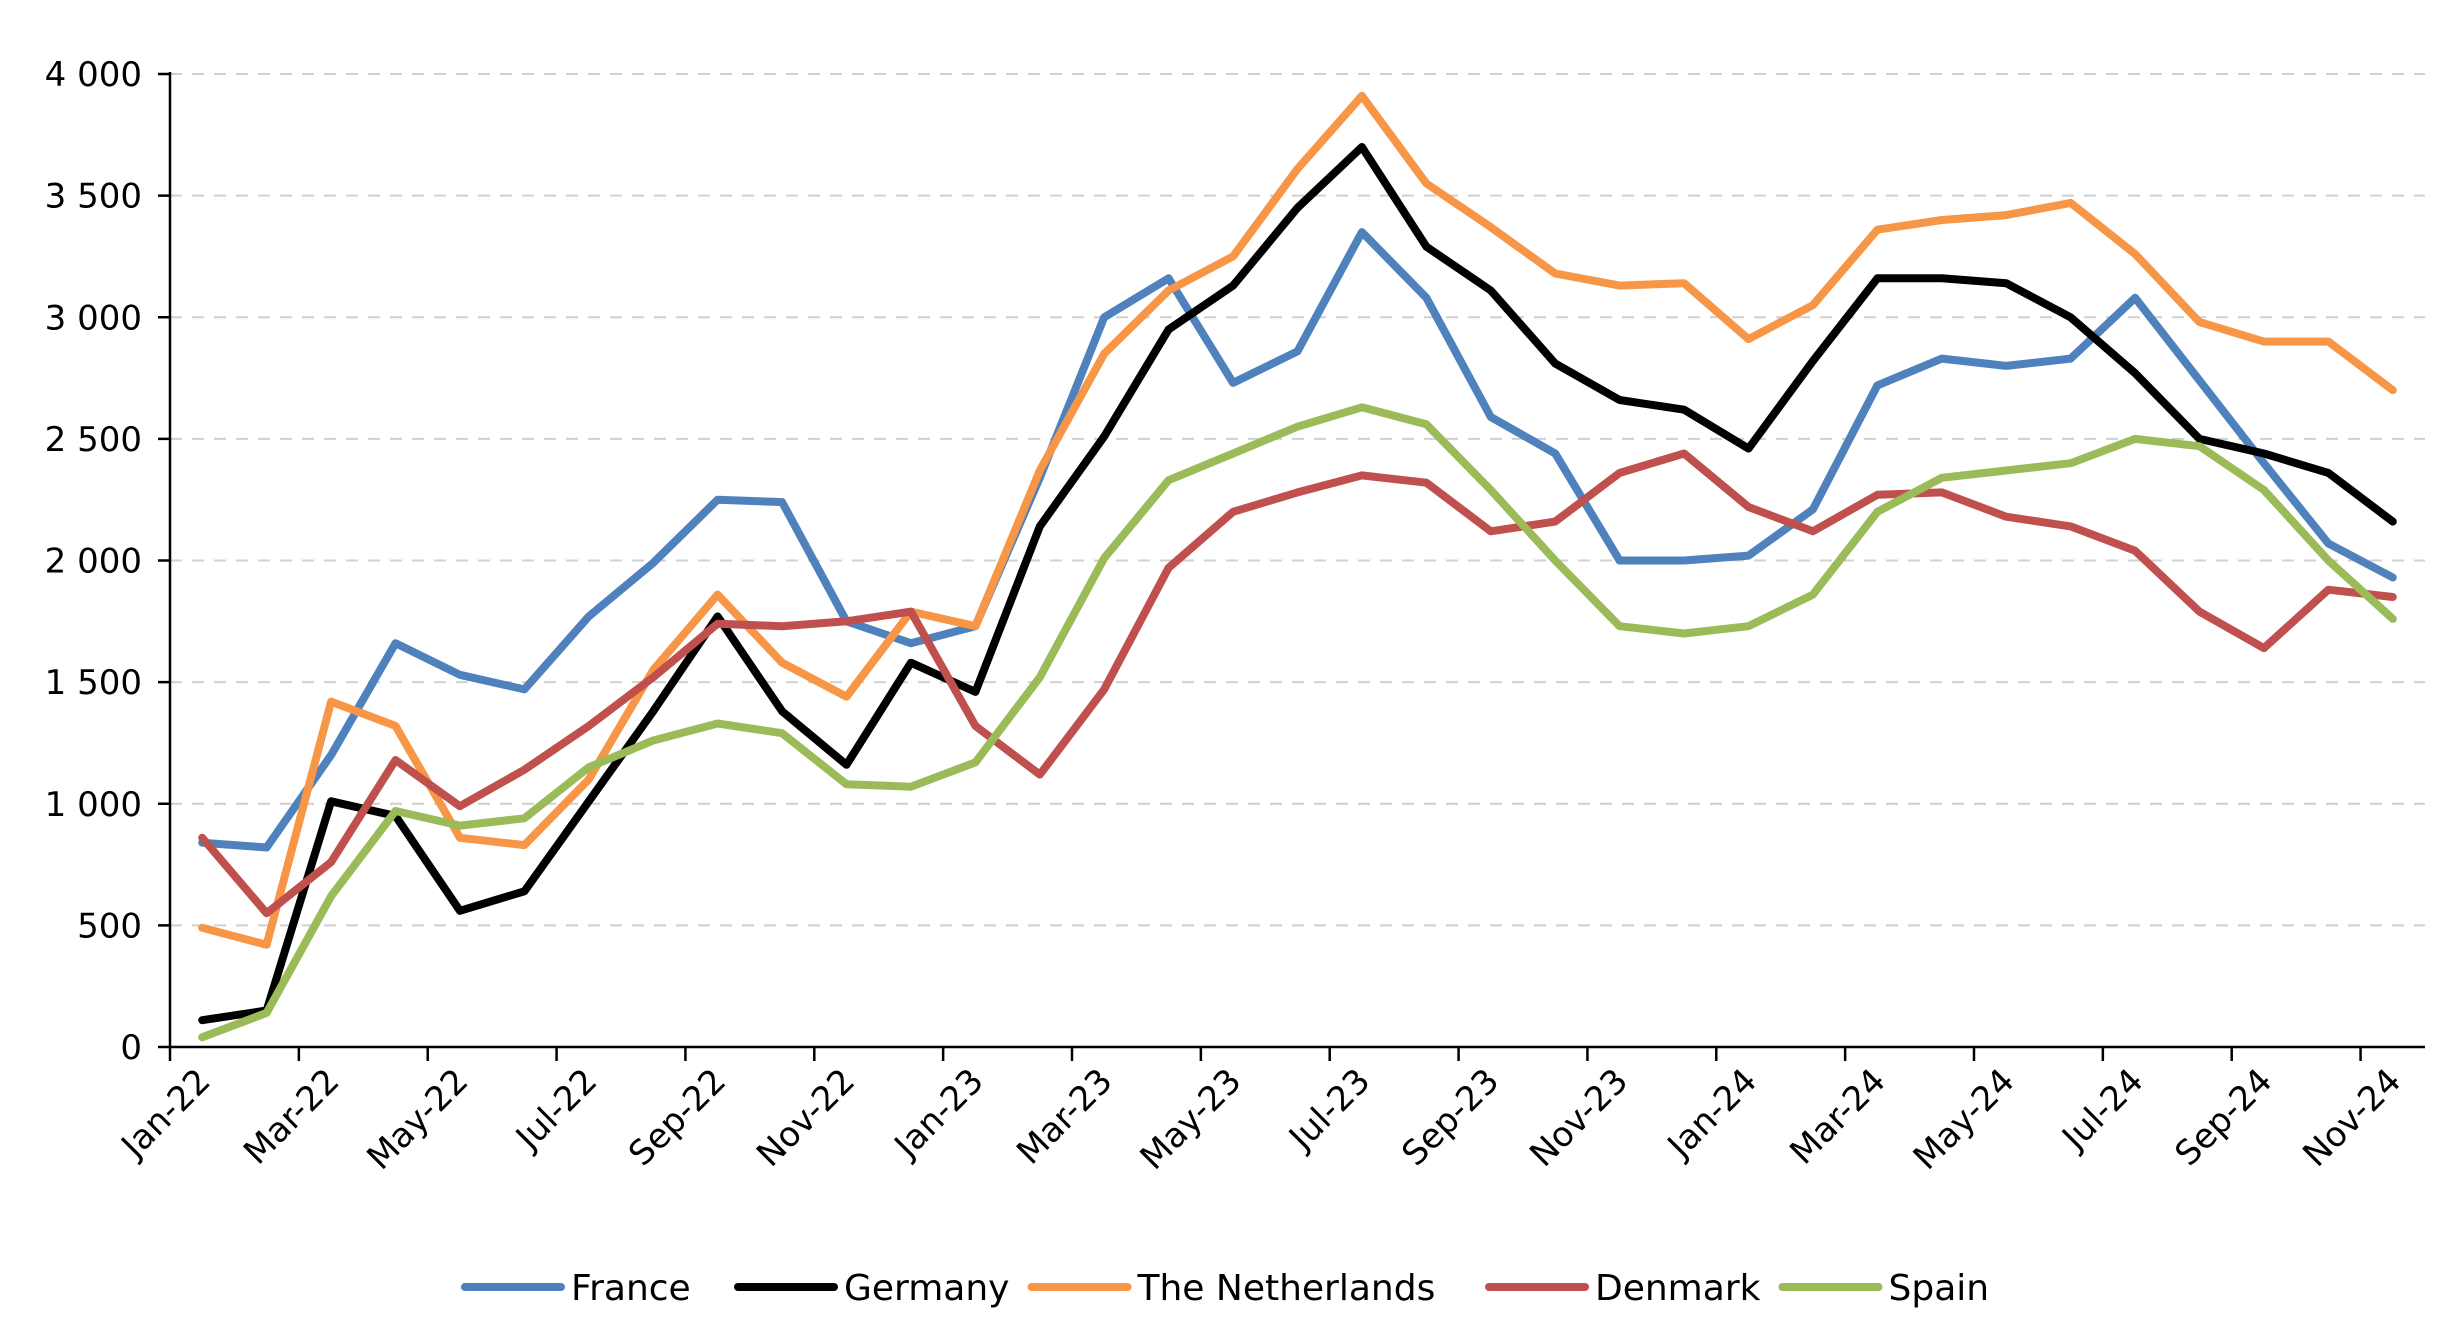 Image resolution: width=2456 pixels, height=1343 pixels. I want to click on x-tick-label: Nov-22, so click(806, 1118).